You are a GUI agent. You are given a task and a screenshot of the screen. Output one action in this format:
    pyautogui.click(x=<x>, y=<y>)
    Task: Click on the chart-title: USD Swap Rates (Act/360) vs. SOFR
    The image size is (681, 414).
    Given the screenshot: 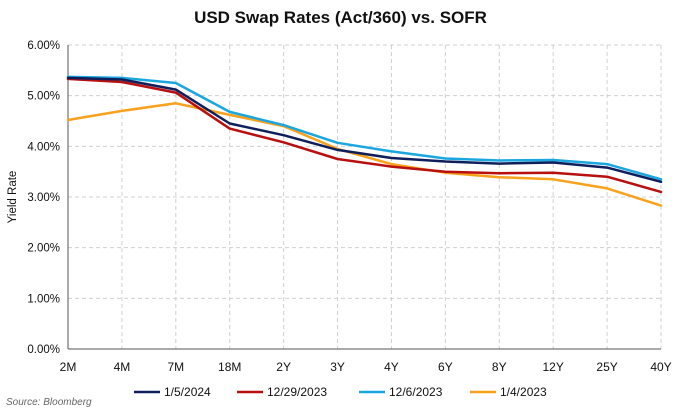 What is the action you would take?
    pyautogui.click(x=340, y=17)
    